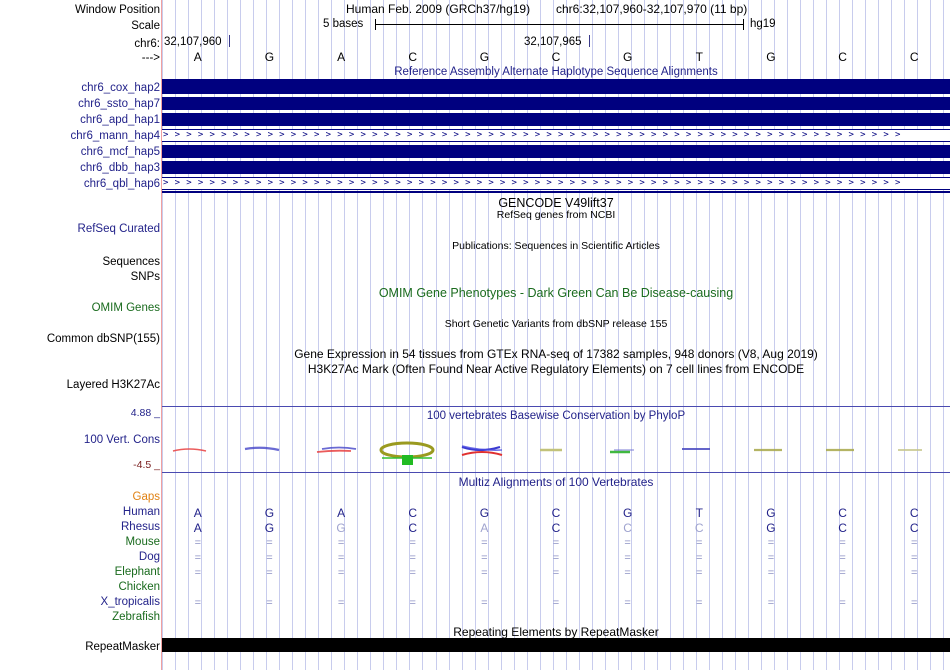 The height and width of the screenshot is (670, 950). What do you see at coordinates (556, 80) in the screenshot?
I see `haplotype-top-rule` at bounding box center [556, 80].